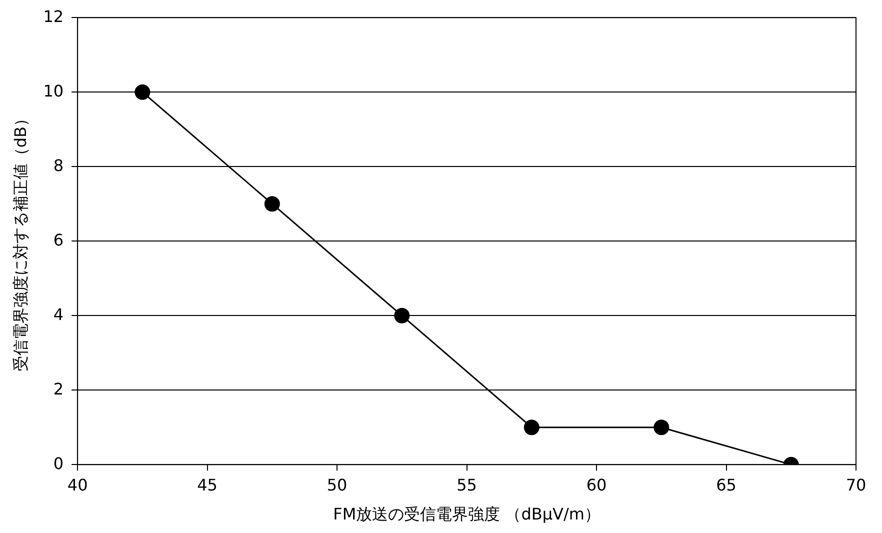  Describe the element at coordinates (856, 484) in the screenshot. I see `x-tick-label: 70` at that location.